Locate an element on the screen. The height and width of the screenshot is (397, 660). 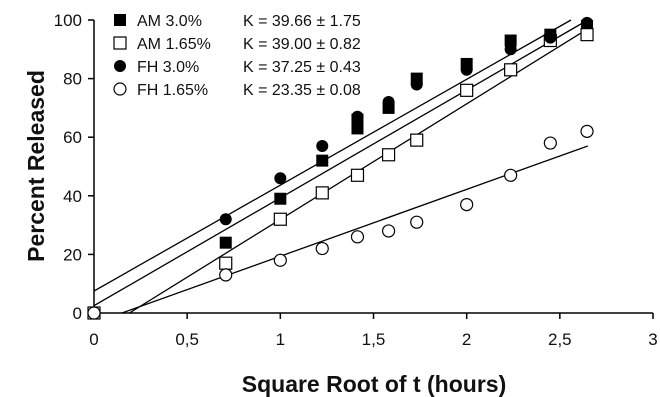
legend-k-value: K = 39.66 ± 1.75 is located at coordinates (302, 21).